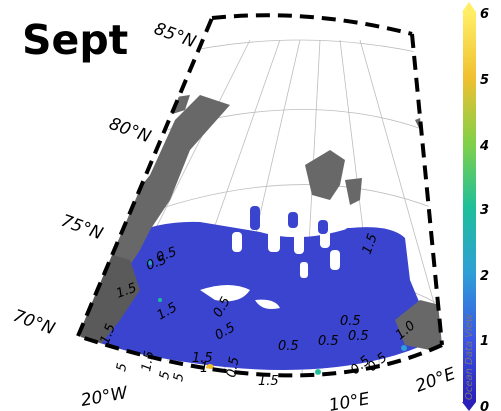  Describe the element at coordinates (484, 80) in the screenshot. I see `colorbar-tick-5: 5` at that location.